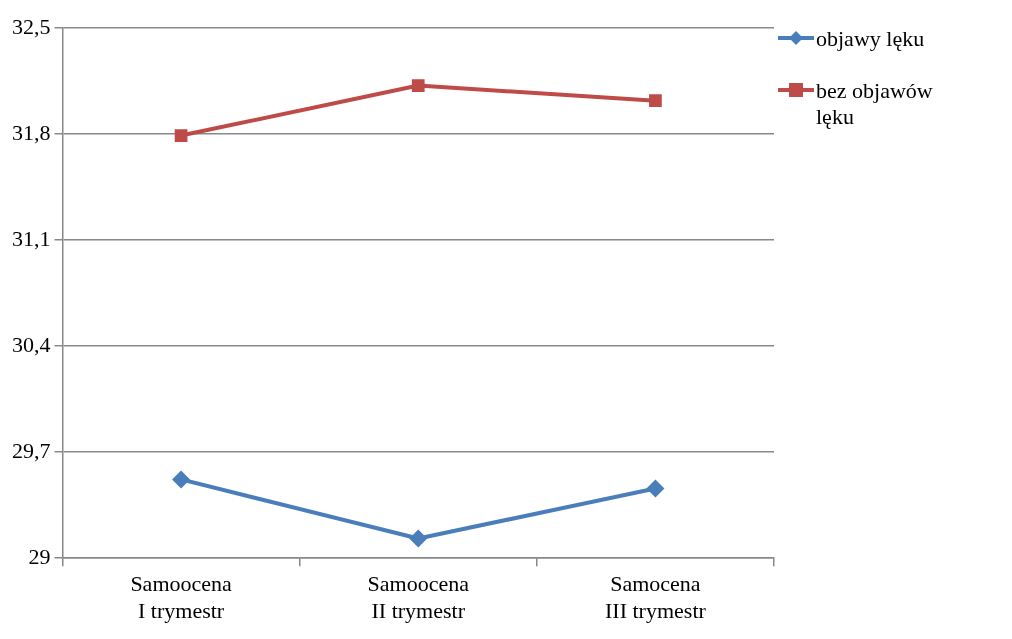  What do you see at coordinates (181, 597) in the screenshot?
I see `x-tick-label: Samoocena I trymestr` at bounding box center [181, 597].